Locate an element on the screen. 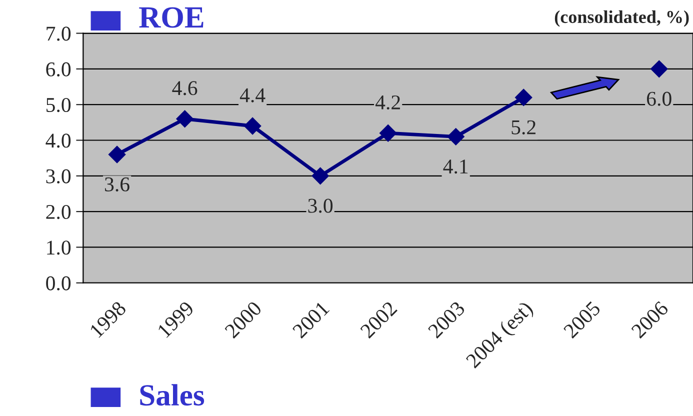 This screenshot has height=416, width=693. y-tick-label: 7.0 is located at coordinates (58, 33).